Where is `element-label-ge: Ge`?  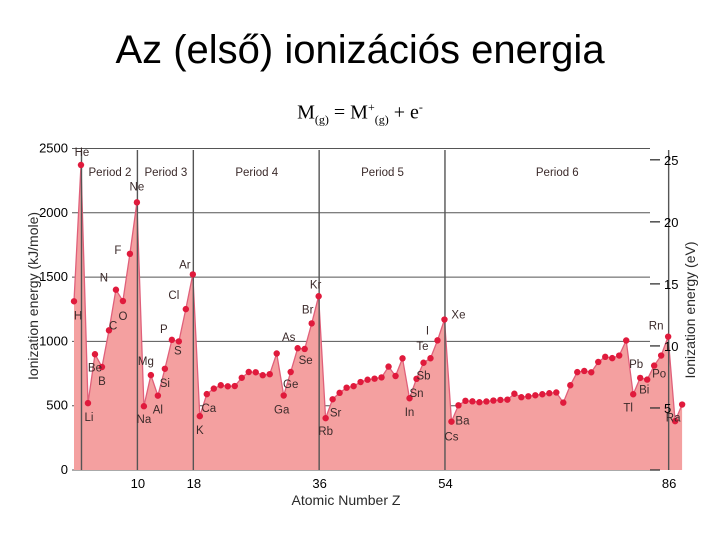 element-label-ge: Ge is located at coordinates (290, 385).